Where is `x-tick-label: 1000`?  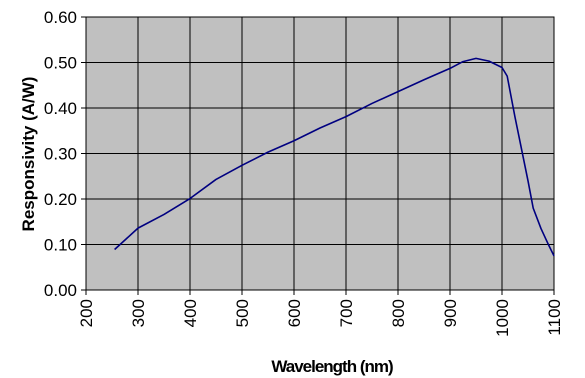
x-tick-label: 1000 is located at coordinates (502, 318).